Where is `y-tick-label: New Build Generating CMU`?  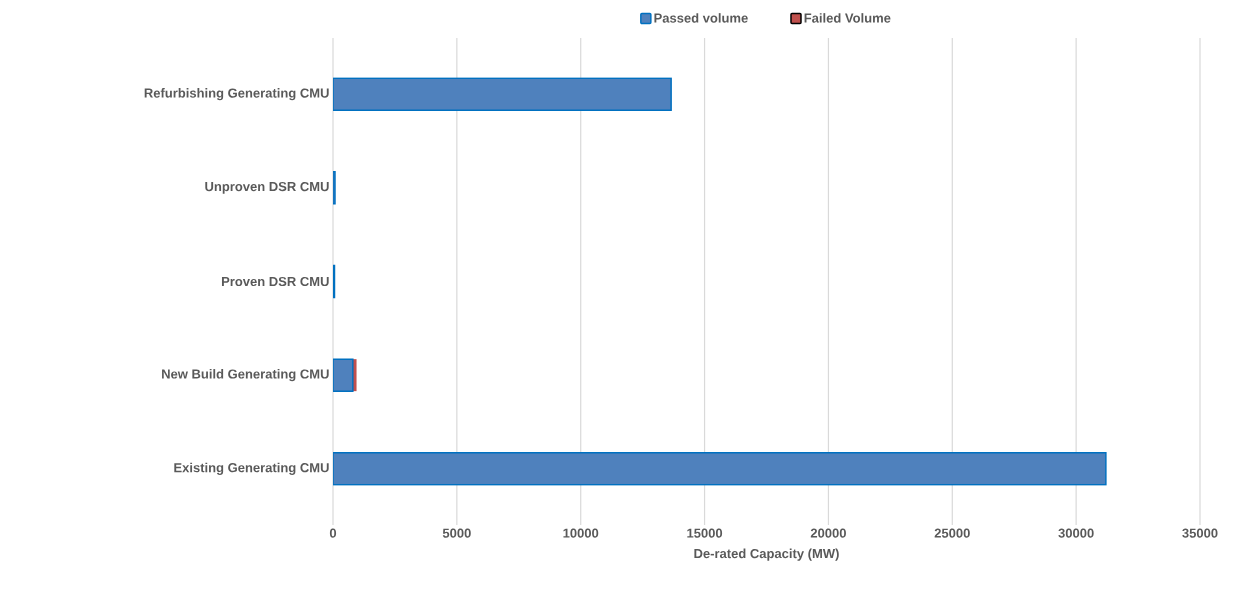
y-tick-label: New Build Generating CMU is located at coordinates (245, 375).